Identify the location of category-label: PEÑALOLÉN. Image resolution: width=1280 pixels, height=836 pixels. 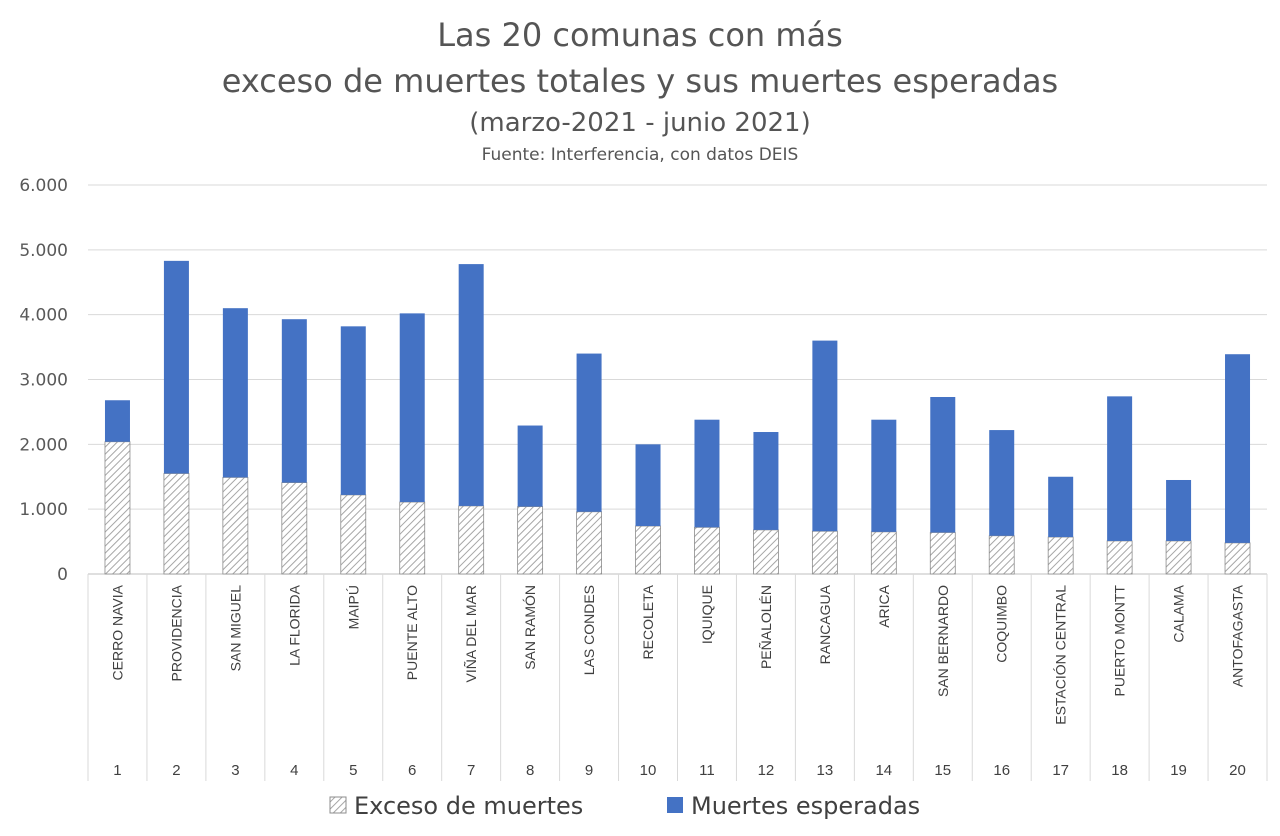
(766, 627).